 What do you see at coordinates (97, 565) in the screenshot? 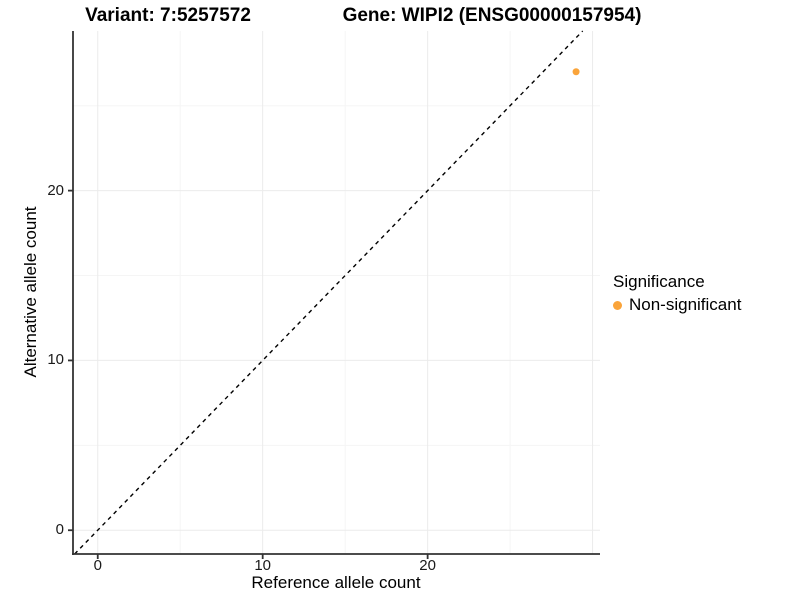
I see `x-tick-label: 0` at bounding box center [97, 565].